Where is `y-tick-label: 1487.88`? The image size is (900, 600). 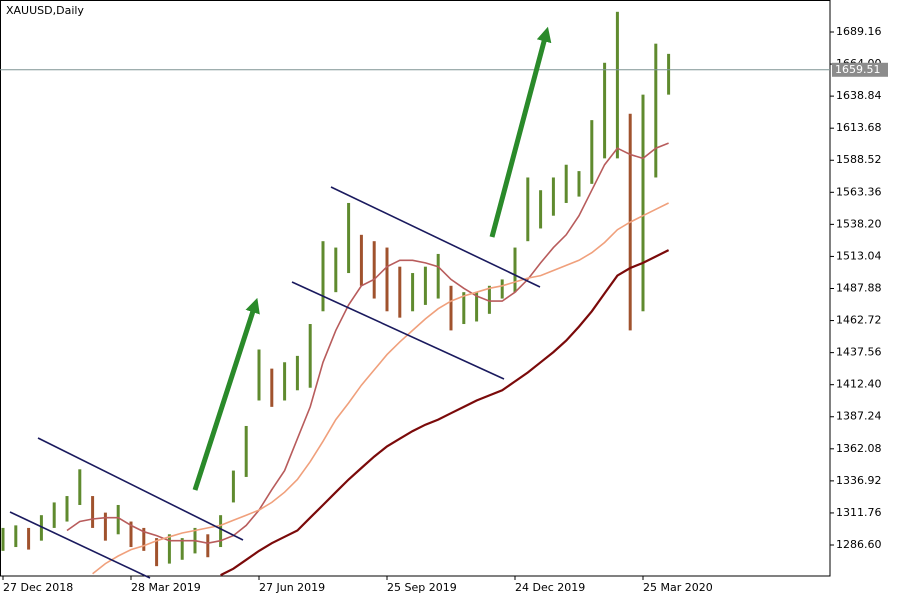 y-tick-label: 1487.88 is located at coordinates (859, 287).